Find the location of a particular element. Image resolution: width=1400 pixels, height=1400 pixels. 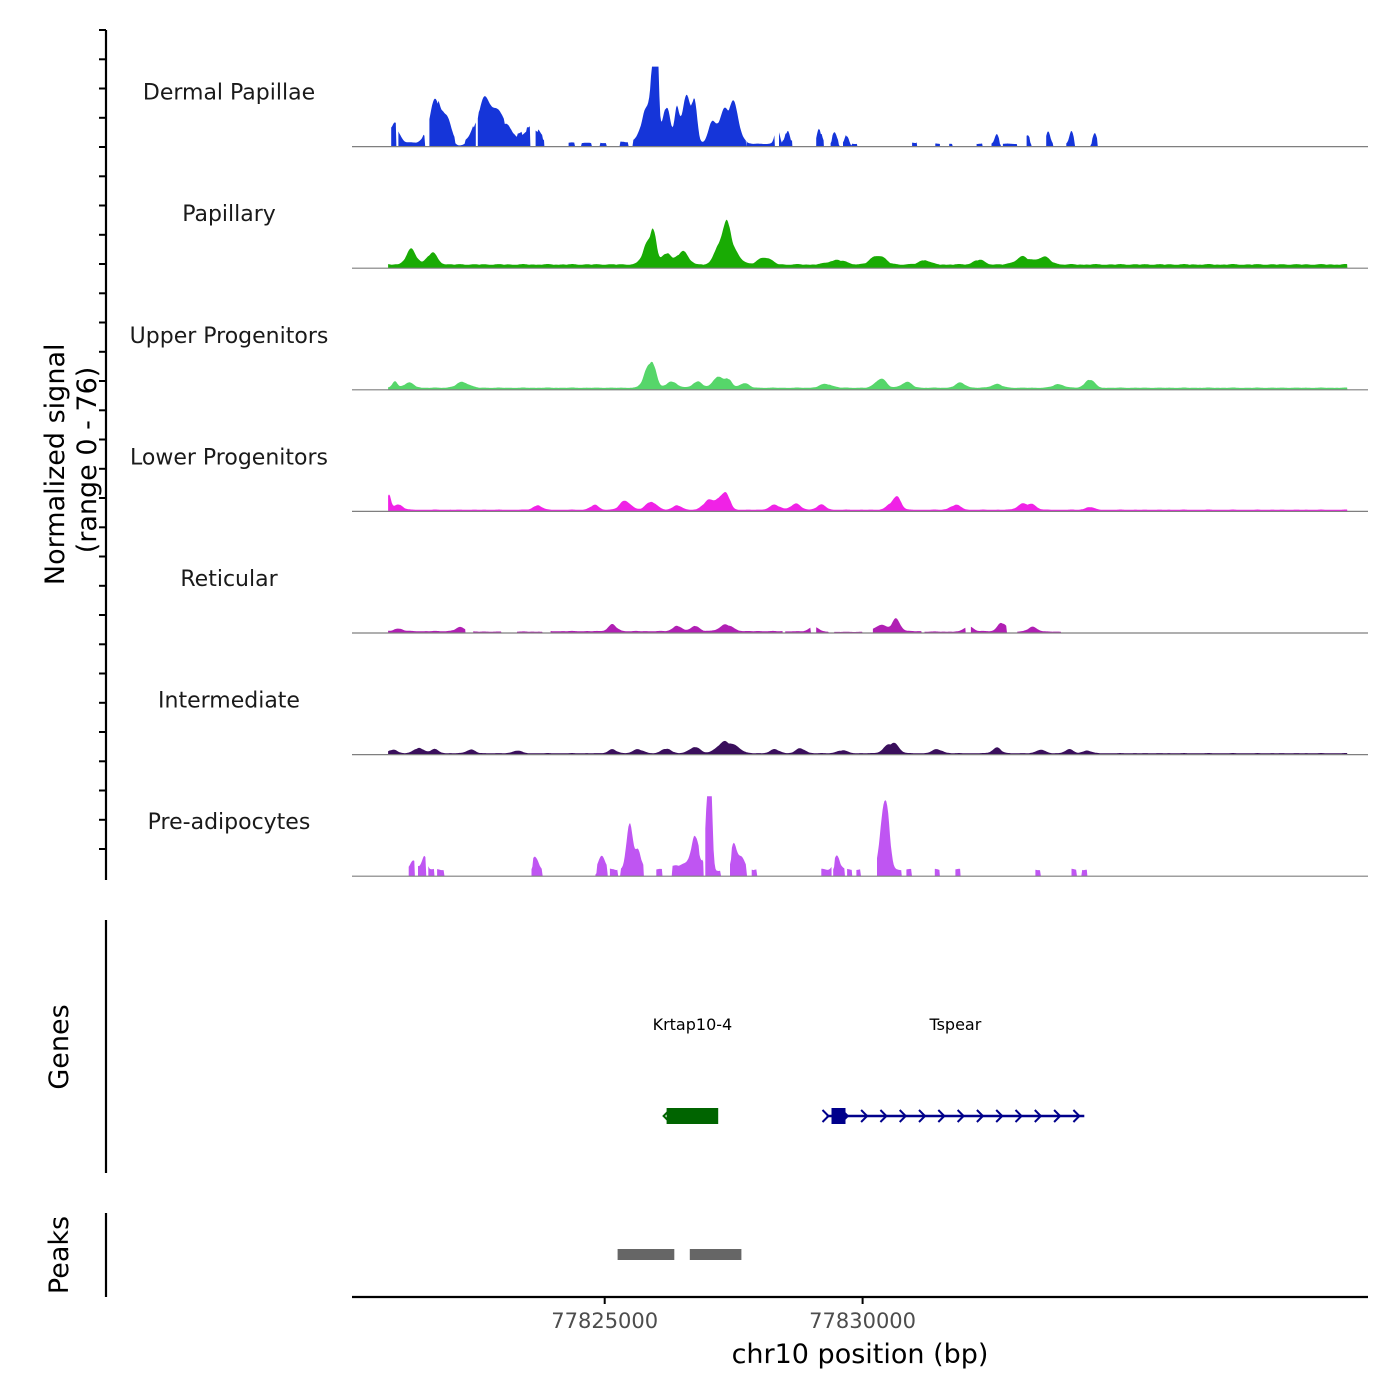

track-label: Intermediate is located at coordinates (229, 701).